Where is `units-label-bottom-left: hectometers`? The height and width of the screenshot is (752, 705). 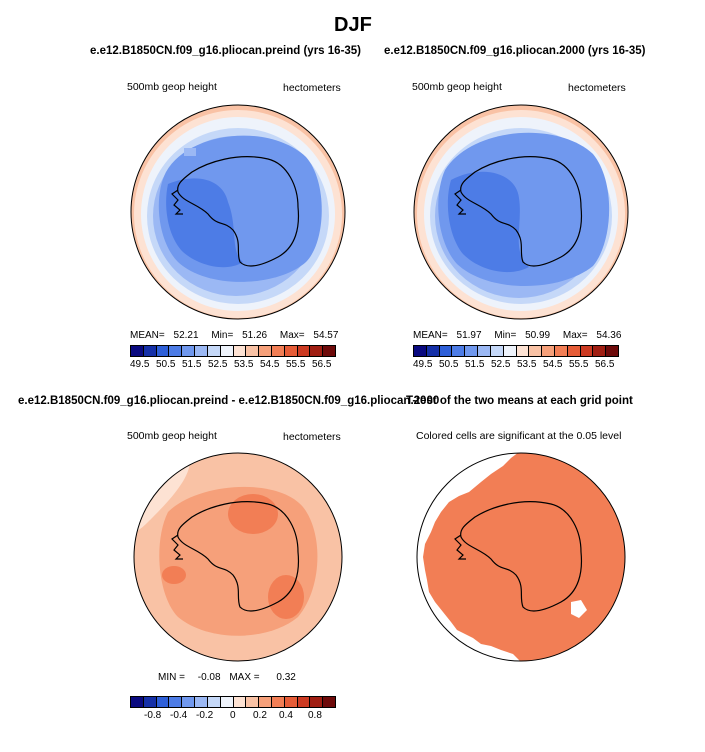
units-label-bottom-left: hectometers is located at coordinates (312, 437).